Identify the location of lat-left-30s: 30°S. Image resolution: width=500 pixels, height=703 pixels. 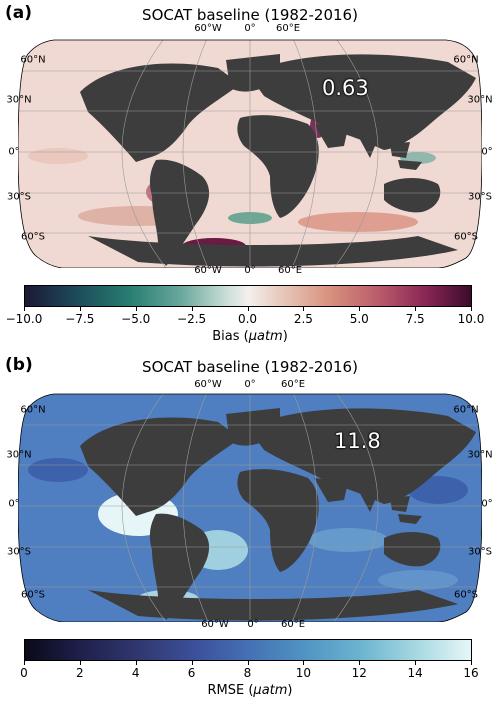
(19, 197).